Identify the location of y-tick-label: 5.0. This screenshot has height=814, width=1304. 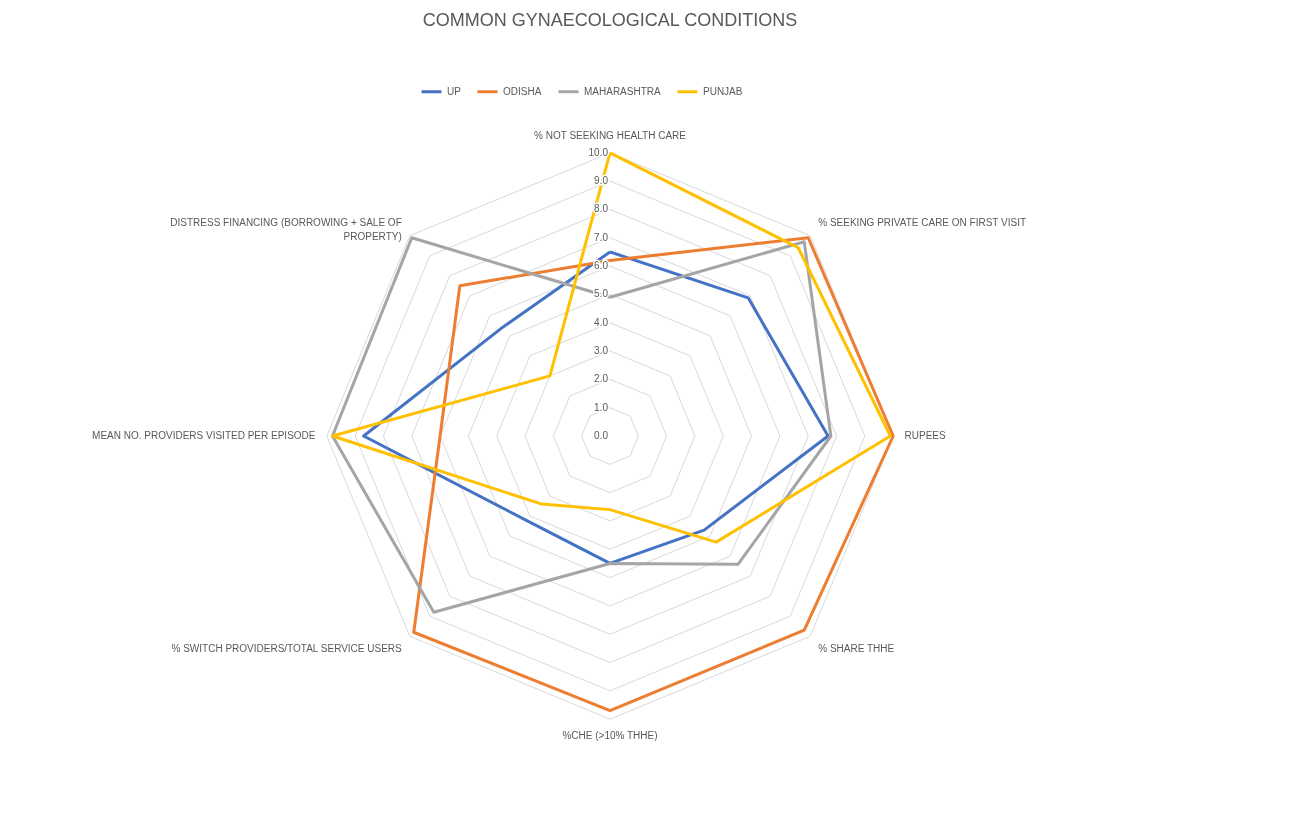
(601, 294).